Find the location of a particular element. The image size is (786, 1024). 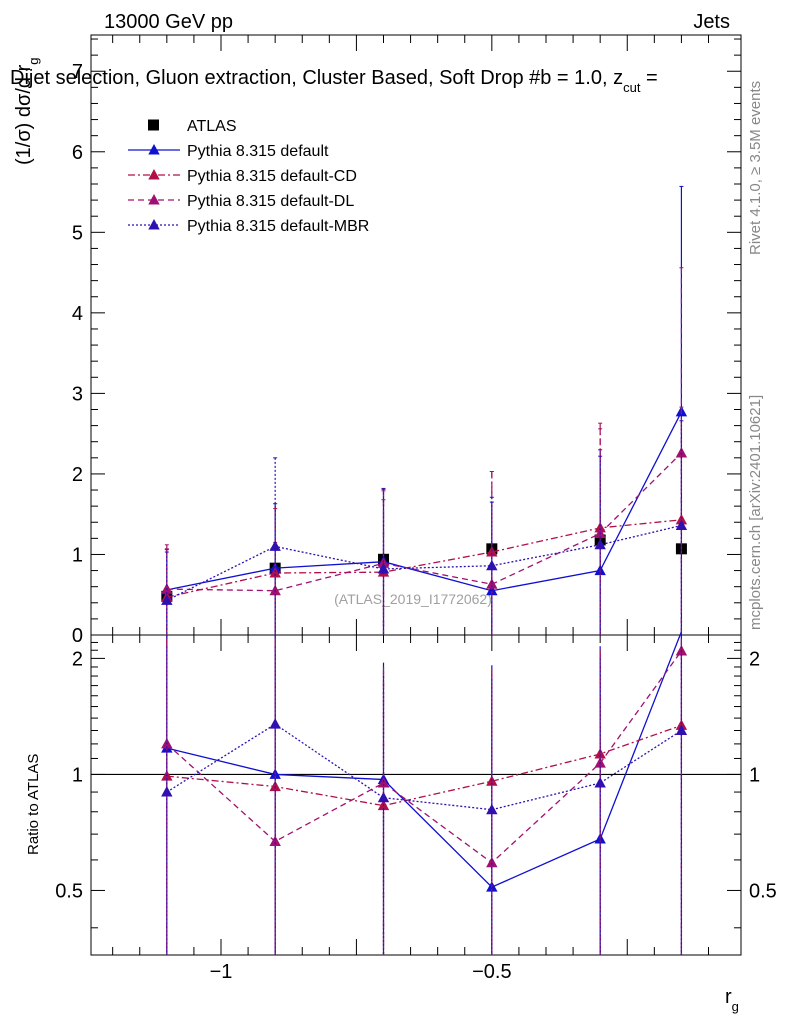

legend-label-1: Pythia 8.315 default is located at coordinates (258, 151).